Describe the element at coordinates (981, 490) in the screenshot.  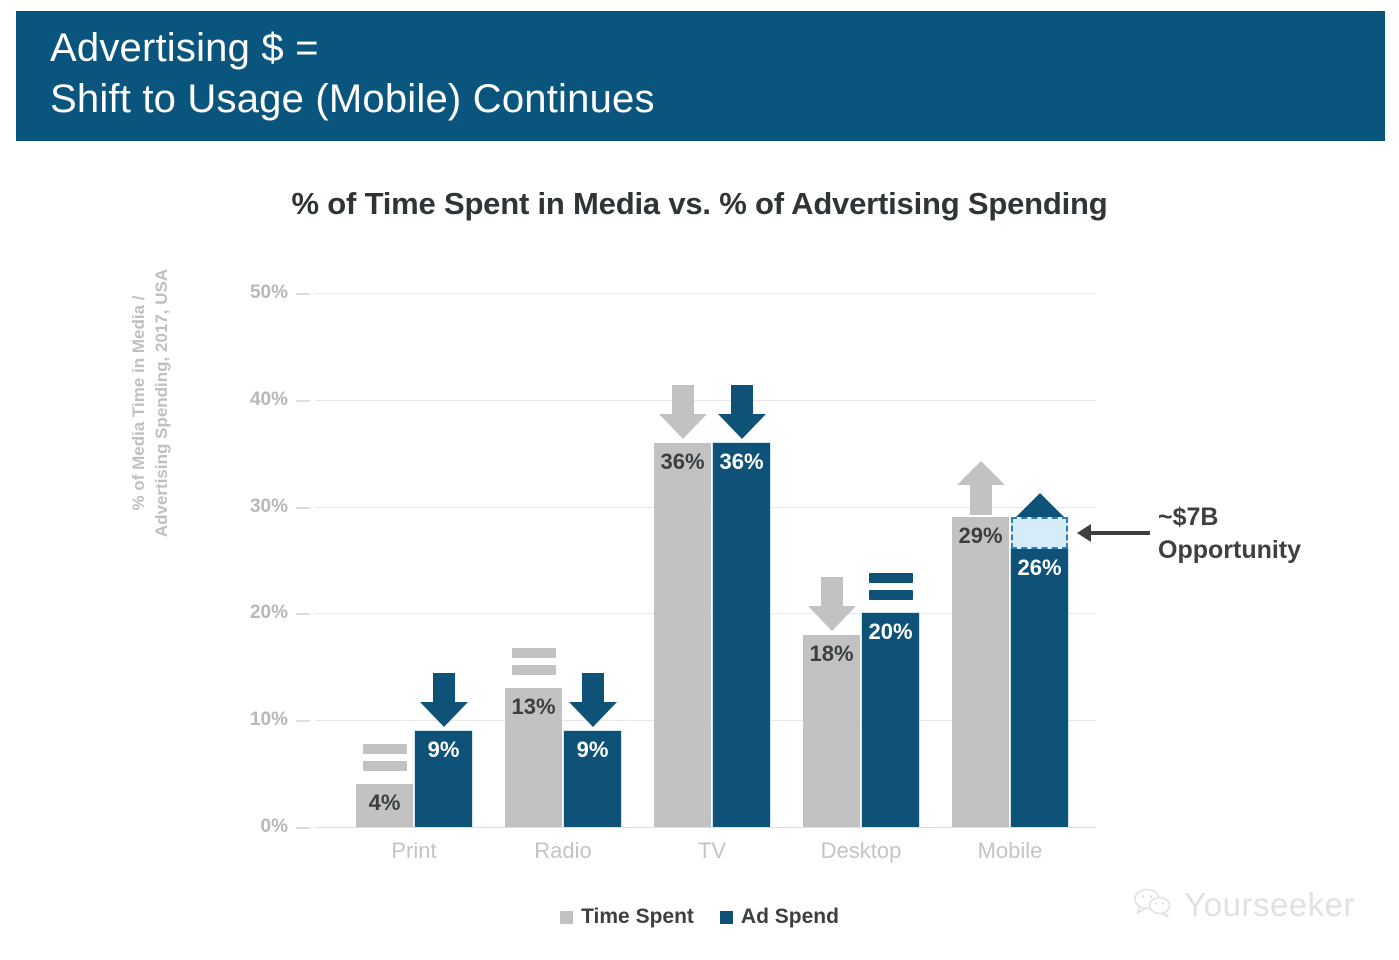
I see `up-arrow-indicator-icon` at that location.